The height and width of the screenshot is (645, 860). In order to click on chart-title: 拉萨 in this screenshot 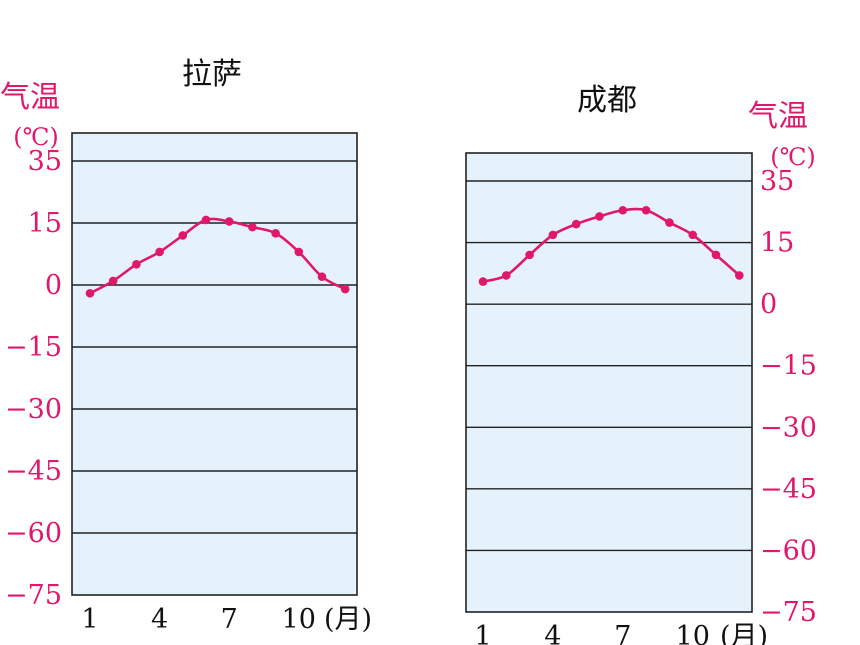, I will do `click(212, 74)`.